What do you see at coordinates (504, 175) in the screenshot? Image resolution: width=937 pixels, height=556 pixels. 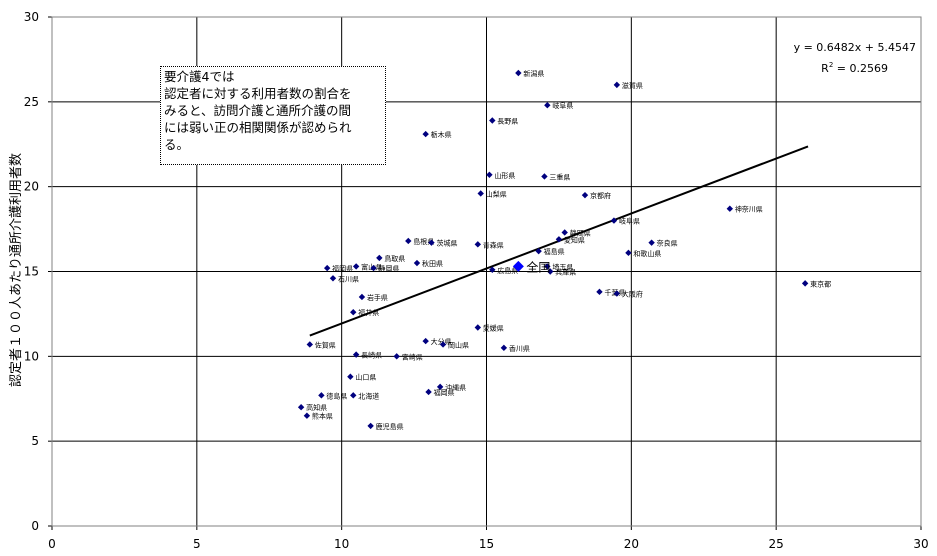 I see `point-label: 山形県` at bounding box center [504, 175].